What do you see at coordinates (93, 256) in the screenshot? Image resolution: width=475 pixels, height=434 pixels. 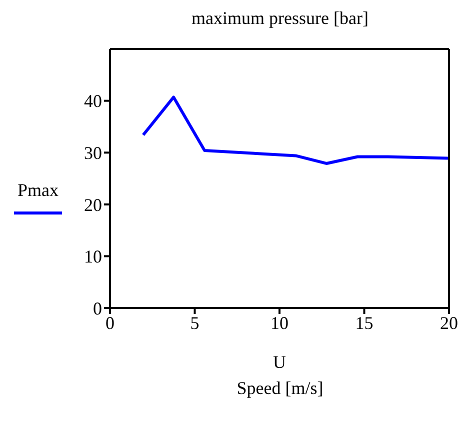 I see `y-tick-label: 10` at bounding box center [93, 256].